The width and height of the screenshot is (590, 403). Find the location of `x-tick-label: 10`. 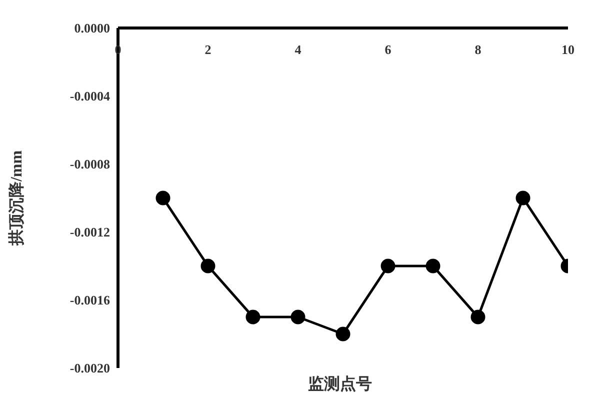

x-tick-label: 10 is located at coordinates (568, 49).